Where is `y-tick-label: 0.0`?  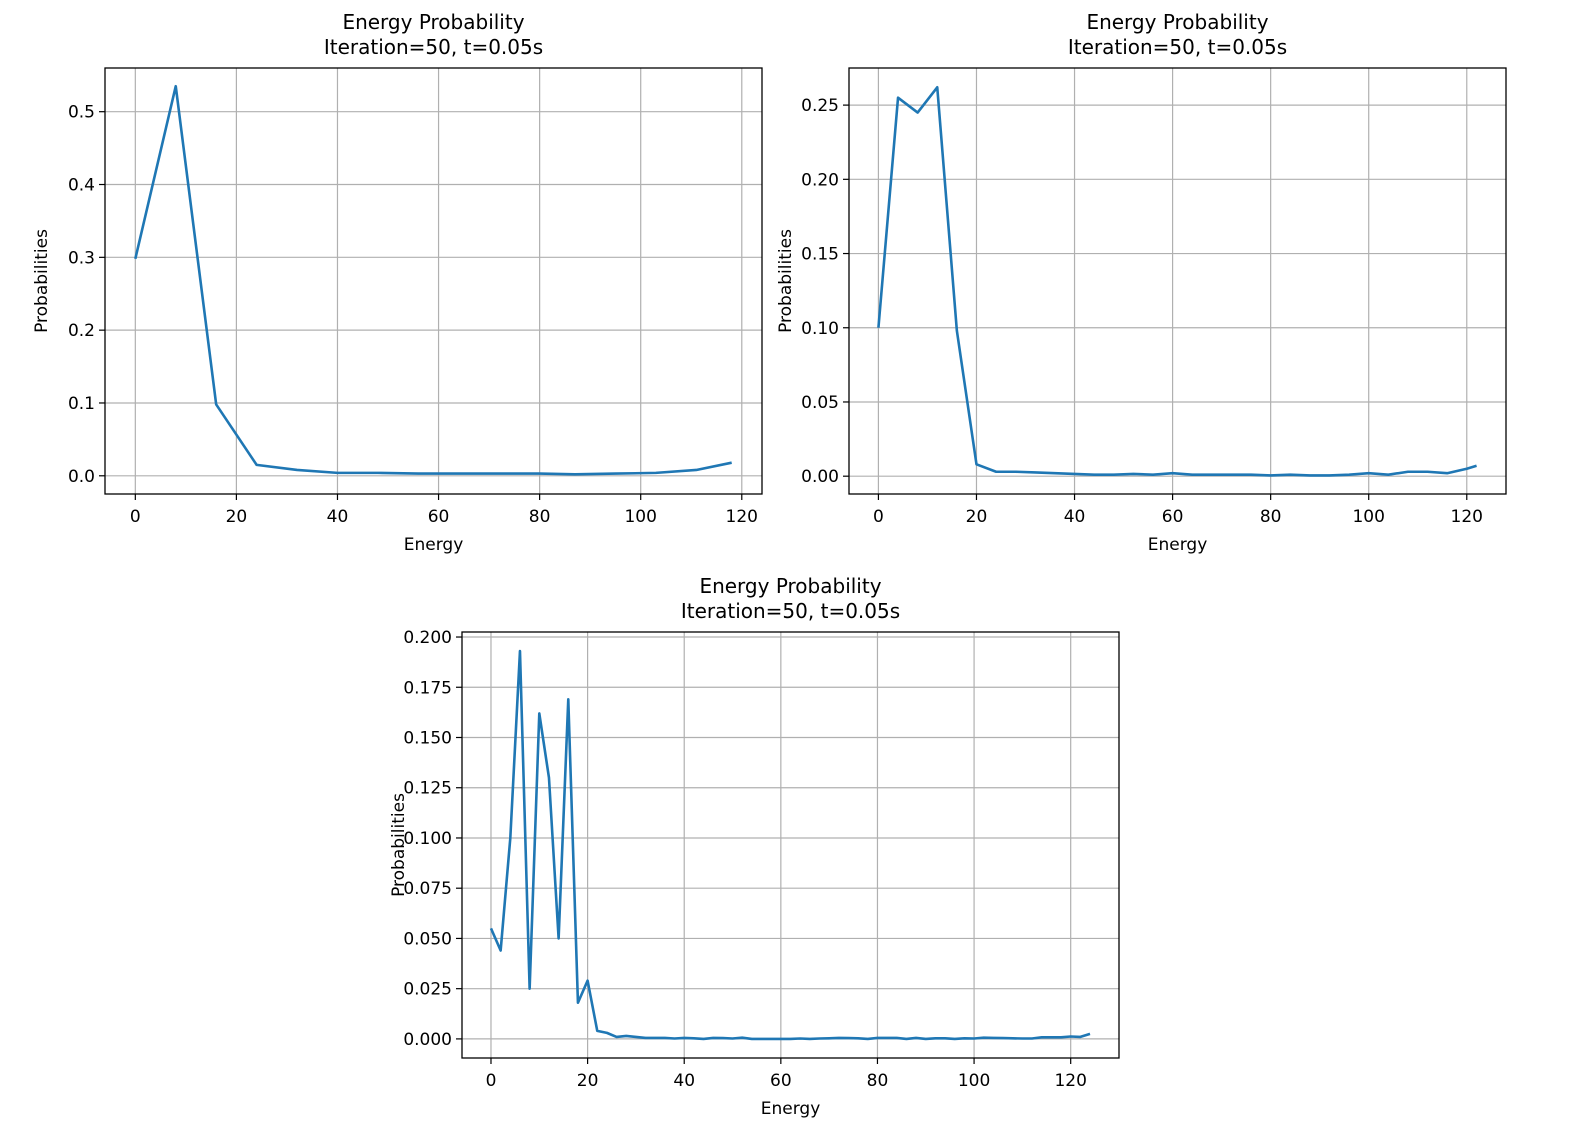 y-tick-label: 0.0 is located at coordinates (81, 477).